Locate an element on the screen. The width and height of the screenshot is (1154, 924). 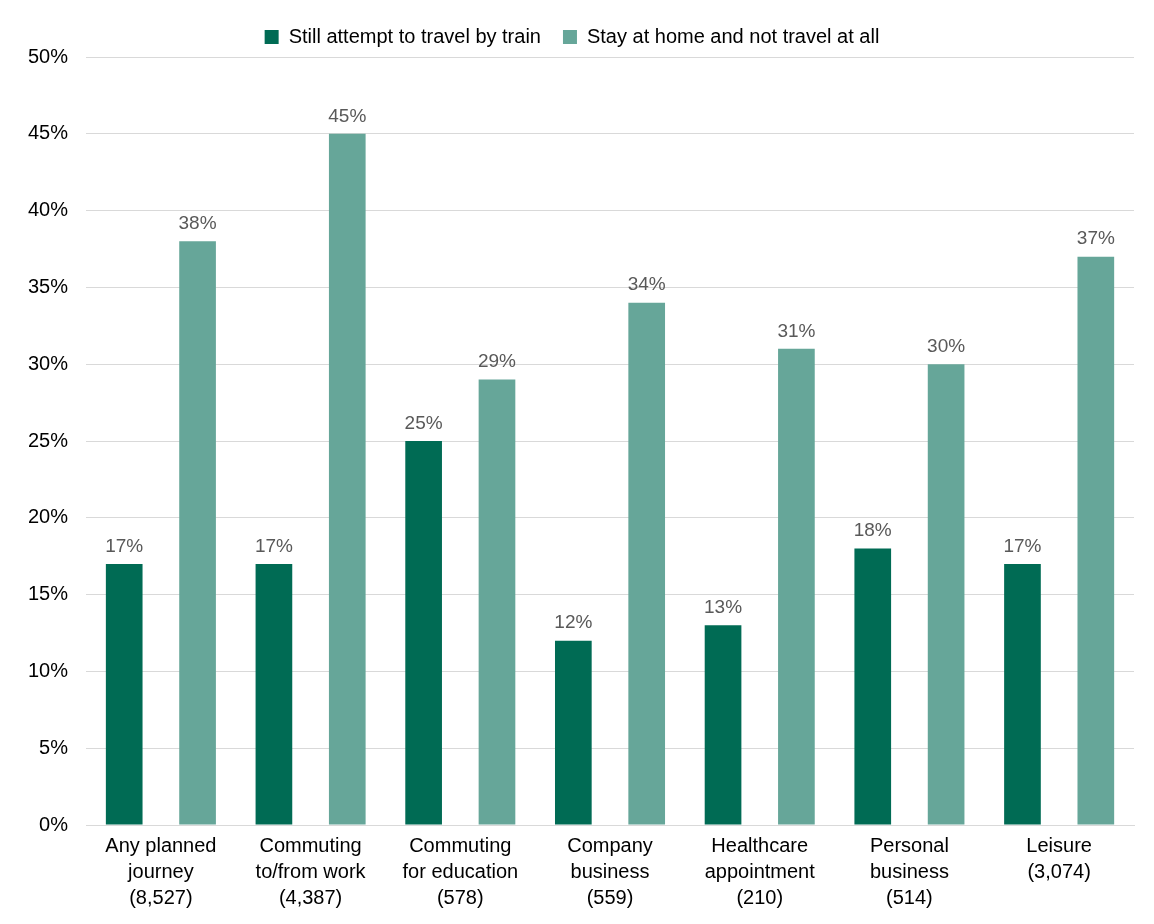
y-tick-label: 45% is located at coordinates (48, 132).